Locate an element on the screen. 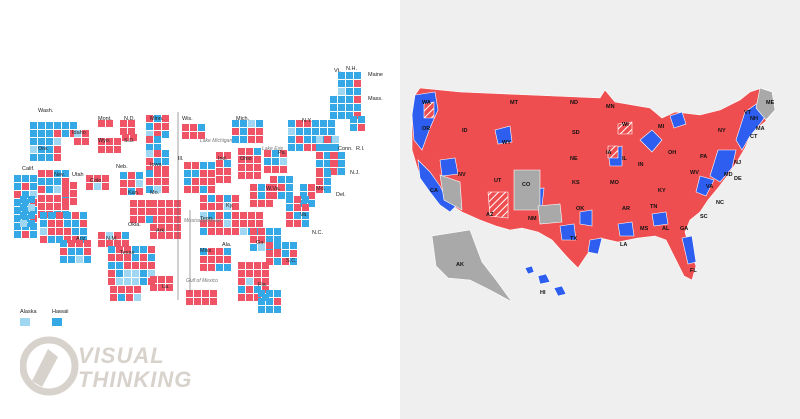 Image resolution: width=800 pixels, height=419 pixels. logo-line-2: THINKING is located at coordinates (135, 379).